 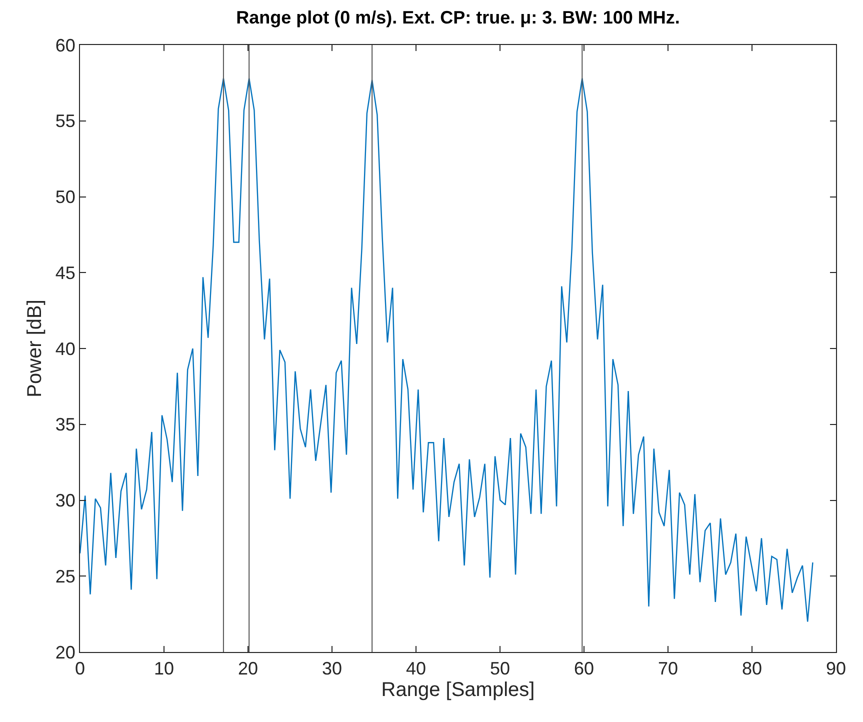 What do you see at coordinates (65, 197) in the screenshot?
I see `y-tick-label: 50` at bounding box center [65, 197].